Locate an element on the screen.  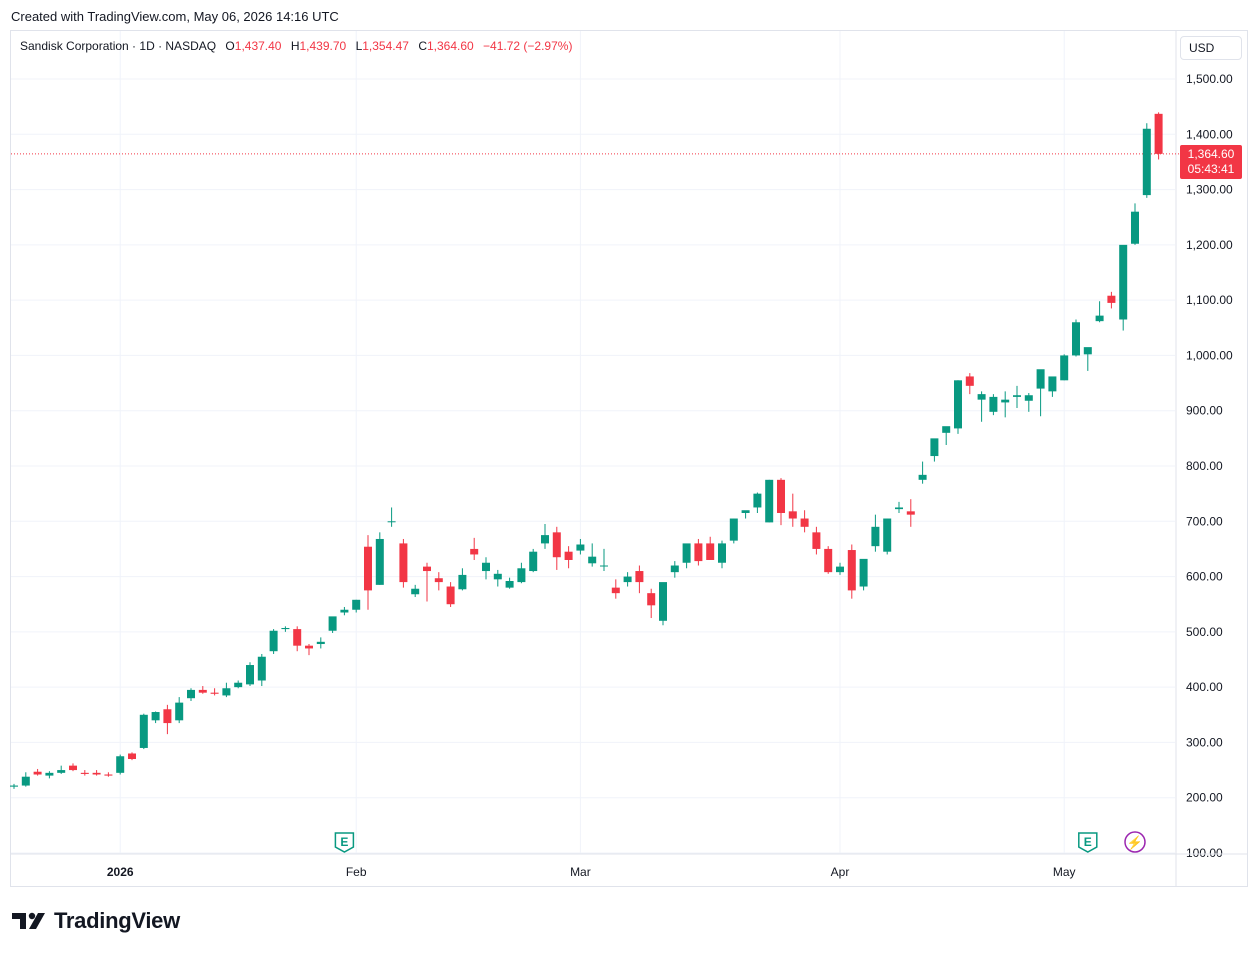
bar-countdown: 05:43:41 is located at coordinates (1211, 169).